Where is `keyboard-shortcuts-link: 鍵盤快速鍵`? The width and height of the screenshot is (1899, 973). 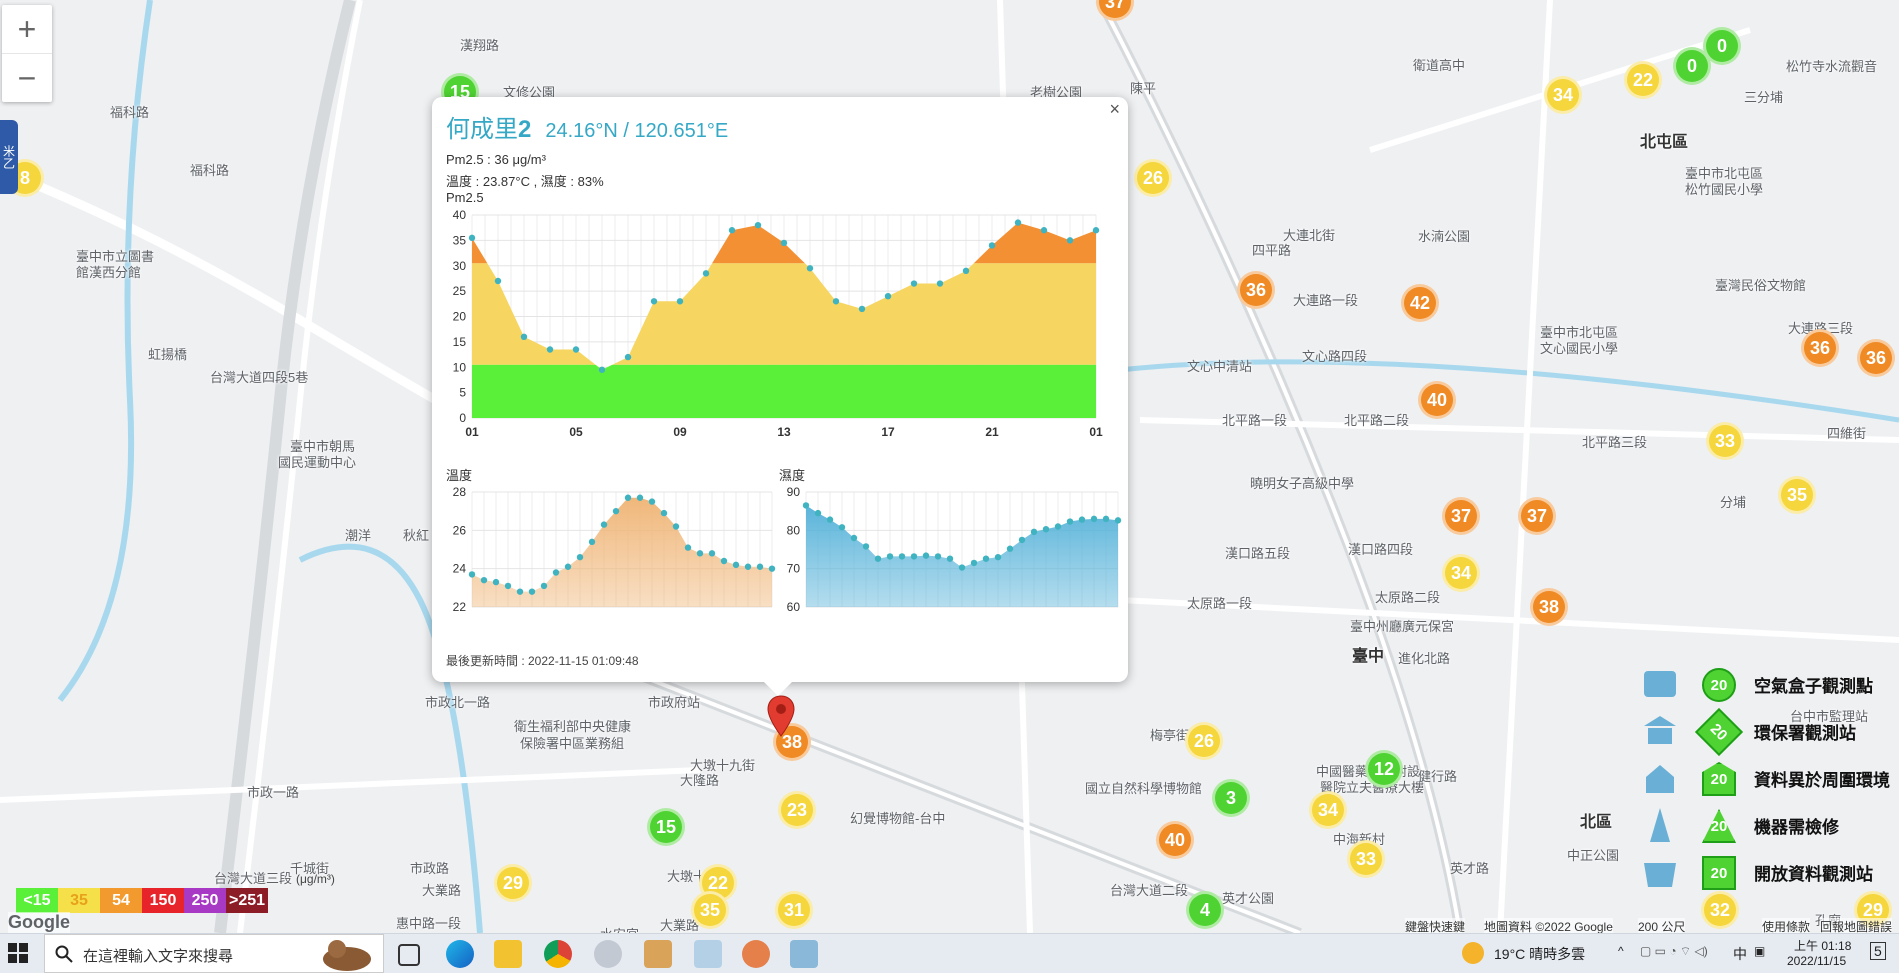 keyboard-shortcuts-link: 鍵盤快速鍵 is located at coordinates (1435, 925).